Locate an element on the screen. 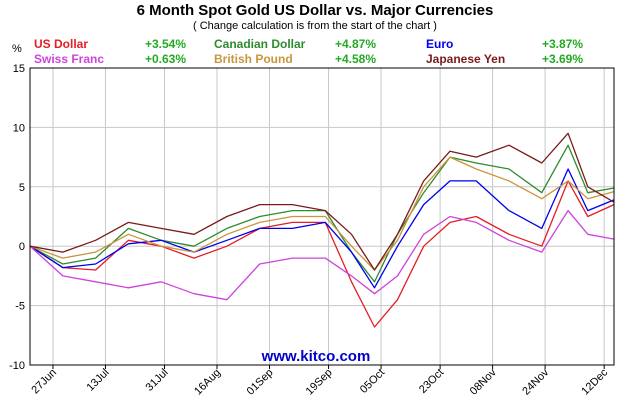 Image resolution: width=630 pixels, height=400 pixels. x-tick-label: 12Dec is located at coordinates (594, 381).